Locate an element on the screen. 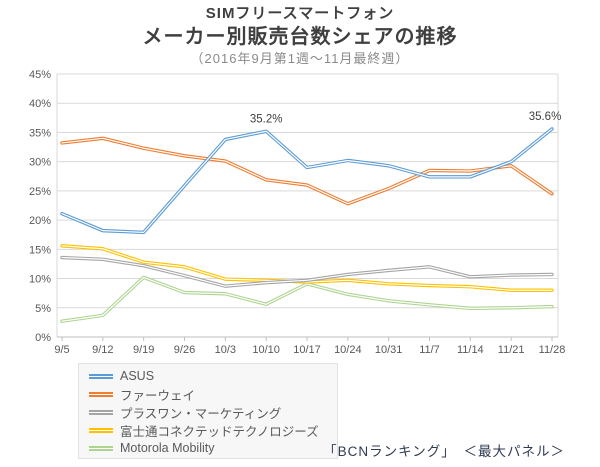 This screenshot has width=600, height=467. legend-label: ASUS is located at coordinates (137, 376).